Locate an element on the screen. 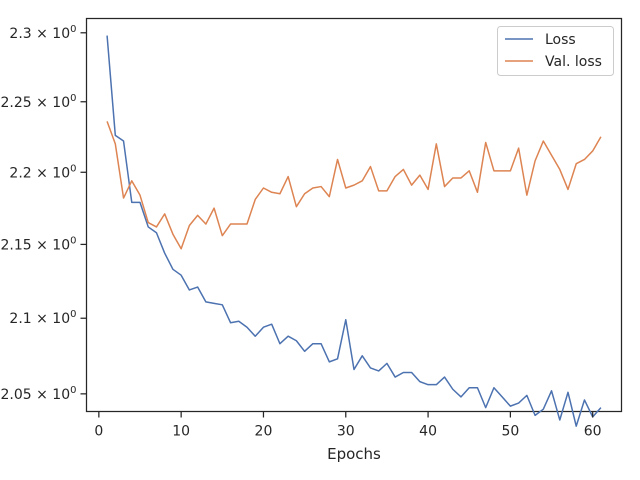 The image size is (640, 480). x-axis-ticks: 0 10 20 30 40 50 60 is located at coordinates (348, 425).